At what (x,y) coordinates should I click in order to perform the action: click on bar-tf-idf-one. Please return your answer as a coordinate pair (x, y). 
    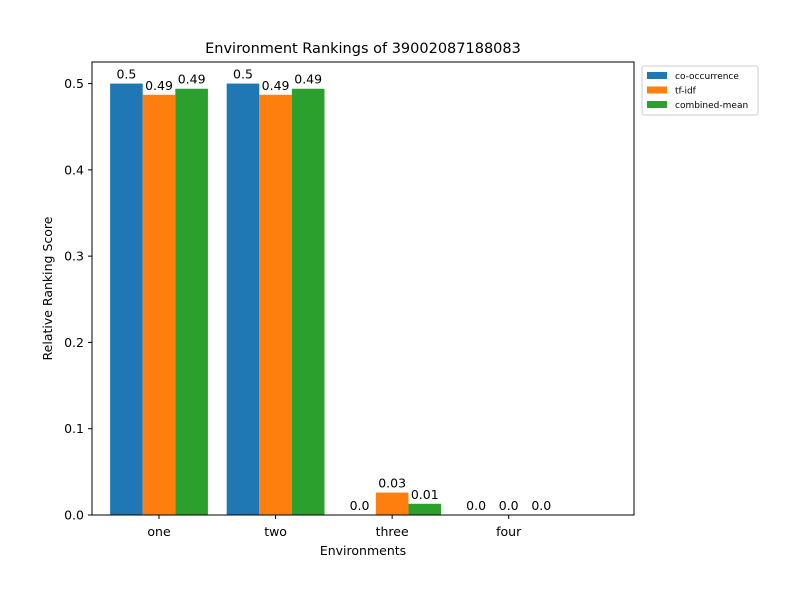
    Looking at the image, I should click on (159, 304).